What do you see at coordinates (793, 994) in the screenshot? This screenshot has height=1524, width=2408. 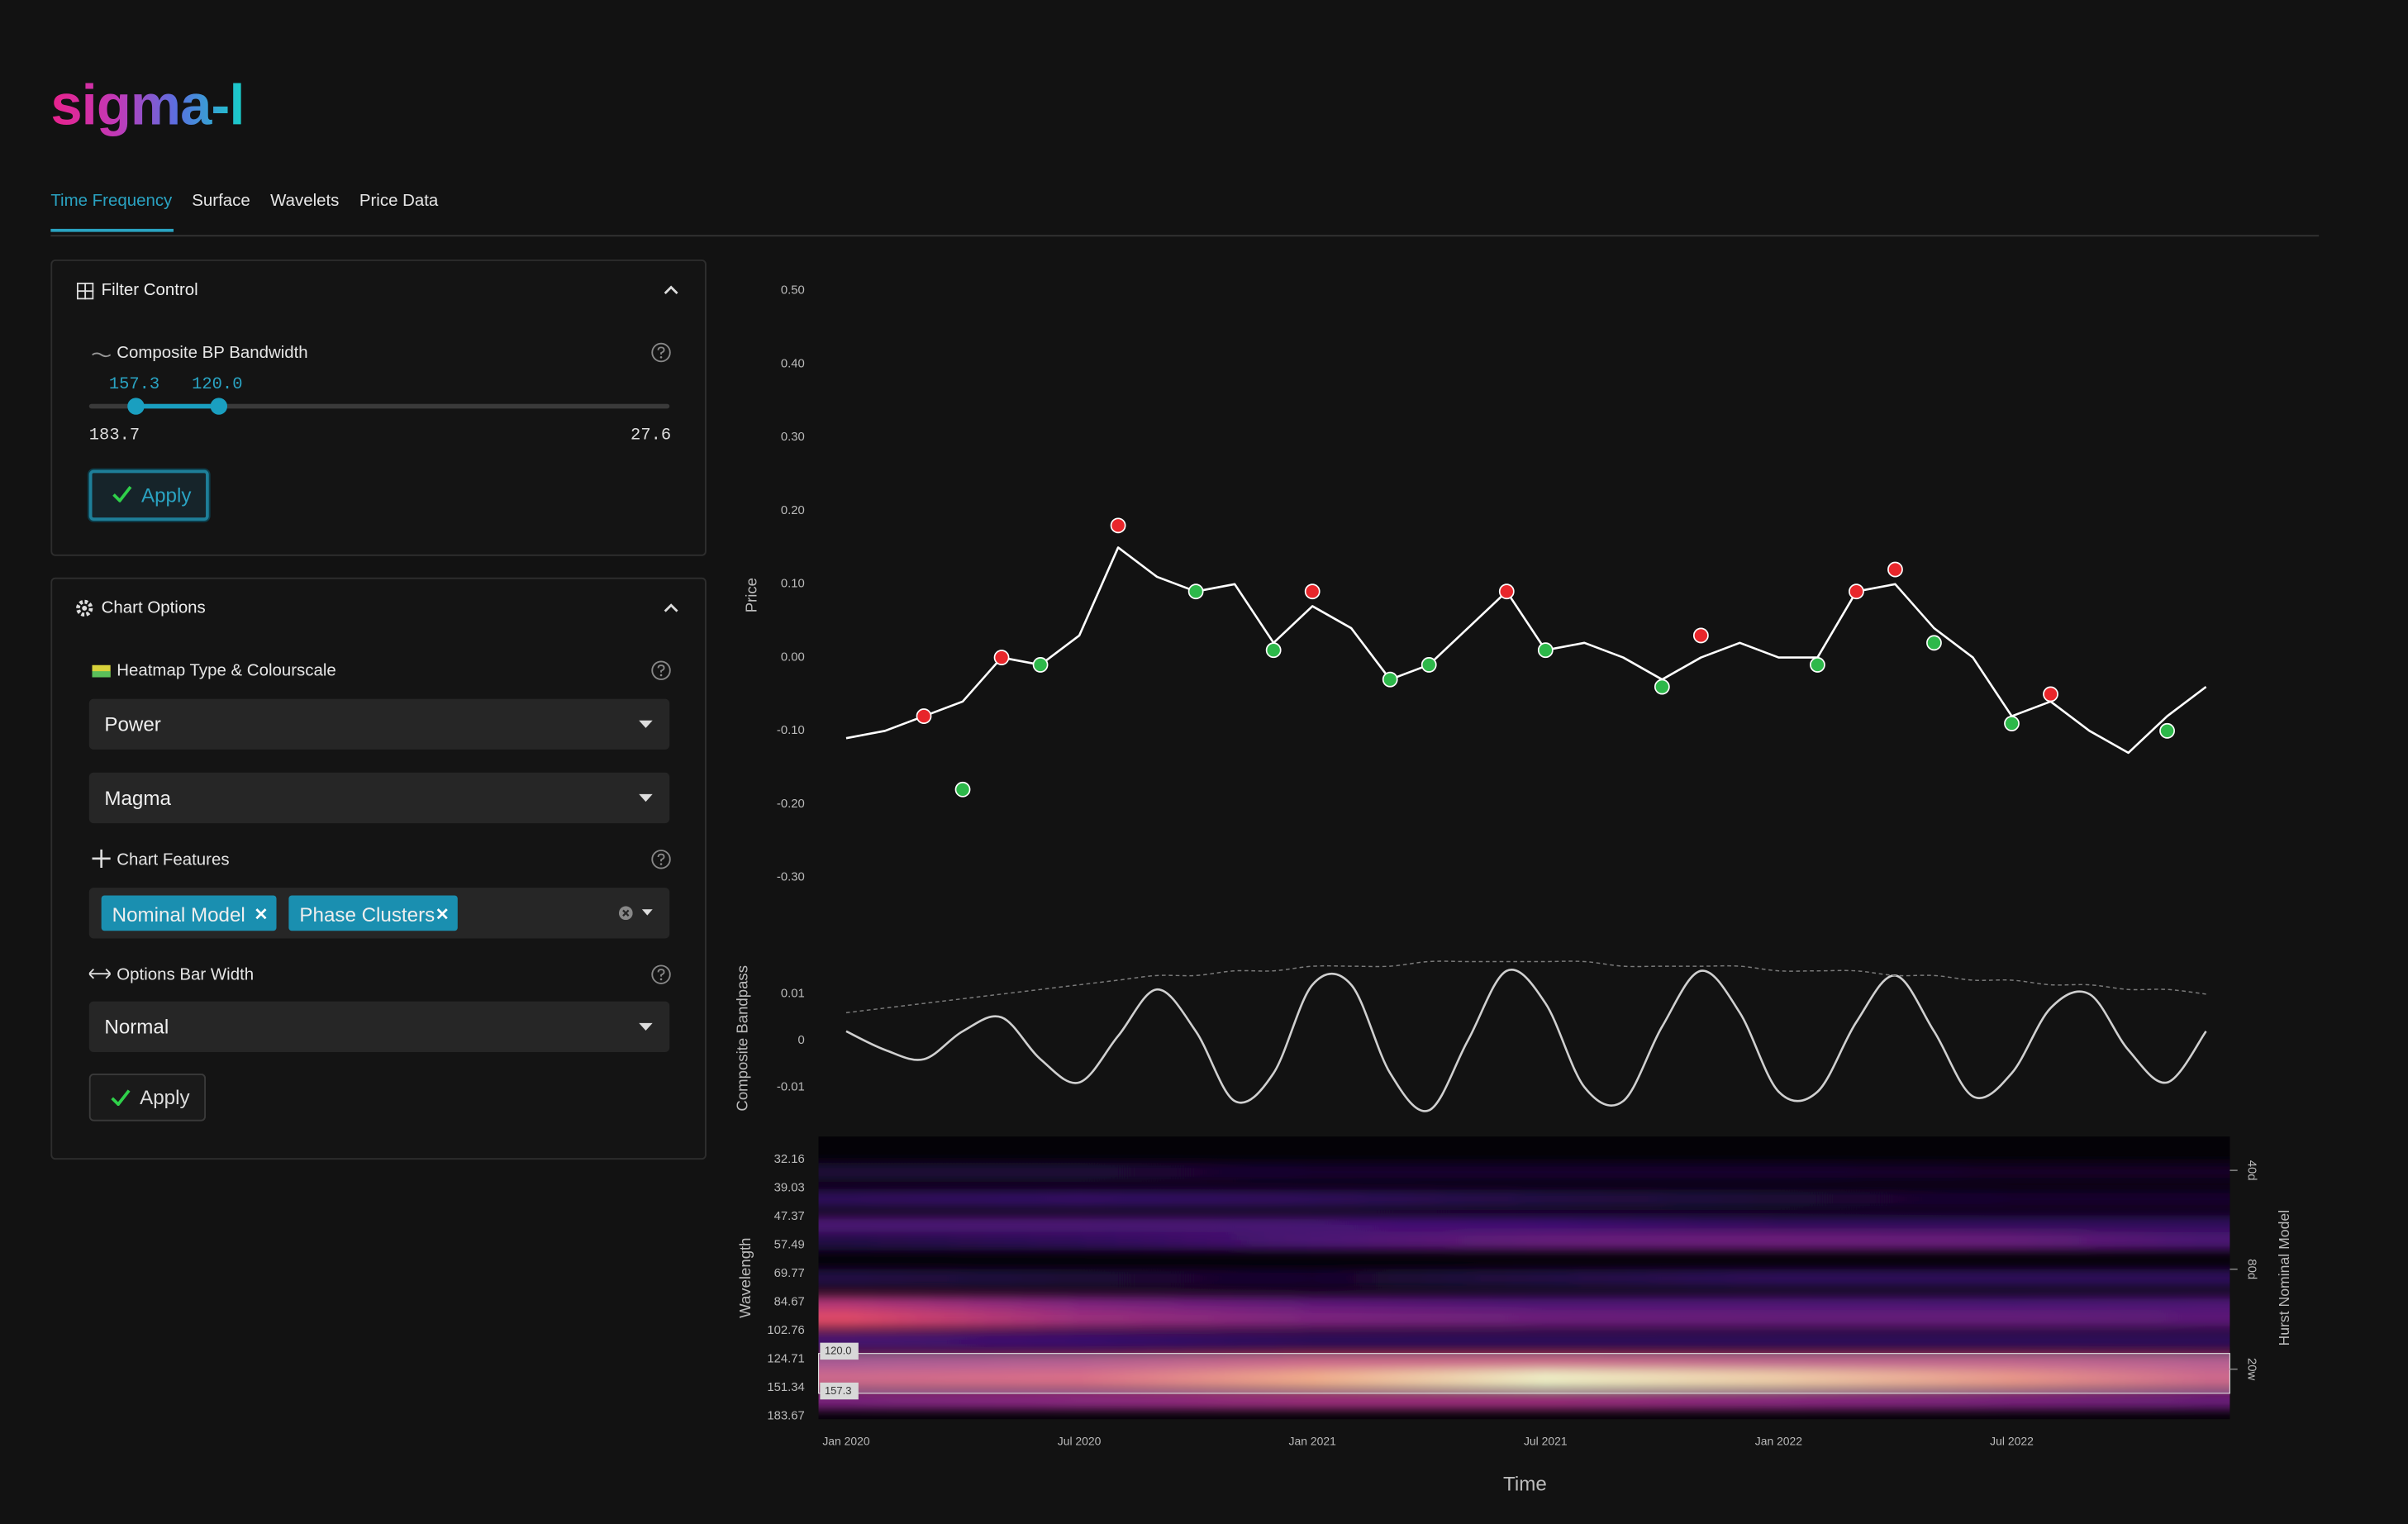 I see `y-tick-label: 0.01` at bounding box center [793, 994].